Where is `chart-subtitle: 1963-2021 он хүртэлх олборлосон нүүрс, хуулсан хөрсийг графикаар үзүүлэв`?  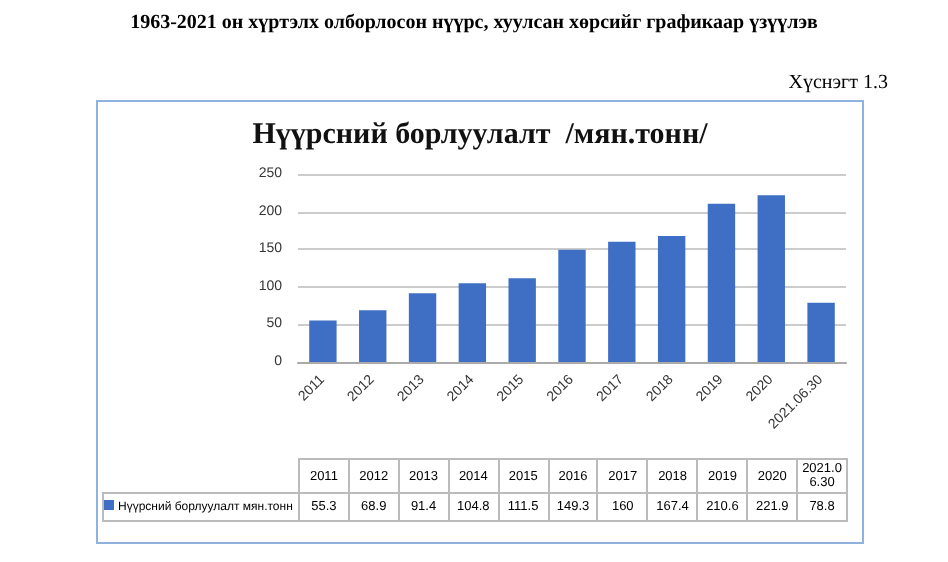
chart-subtitle: 1963-2021 он хүртэлх олборлосон нүүрс, хуулсан хөрсийг графикаар үзүүлэв is located at coordinates (474, 24).